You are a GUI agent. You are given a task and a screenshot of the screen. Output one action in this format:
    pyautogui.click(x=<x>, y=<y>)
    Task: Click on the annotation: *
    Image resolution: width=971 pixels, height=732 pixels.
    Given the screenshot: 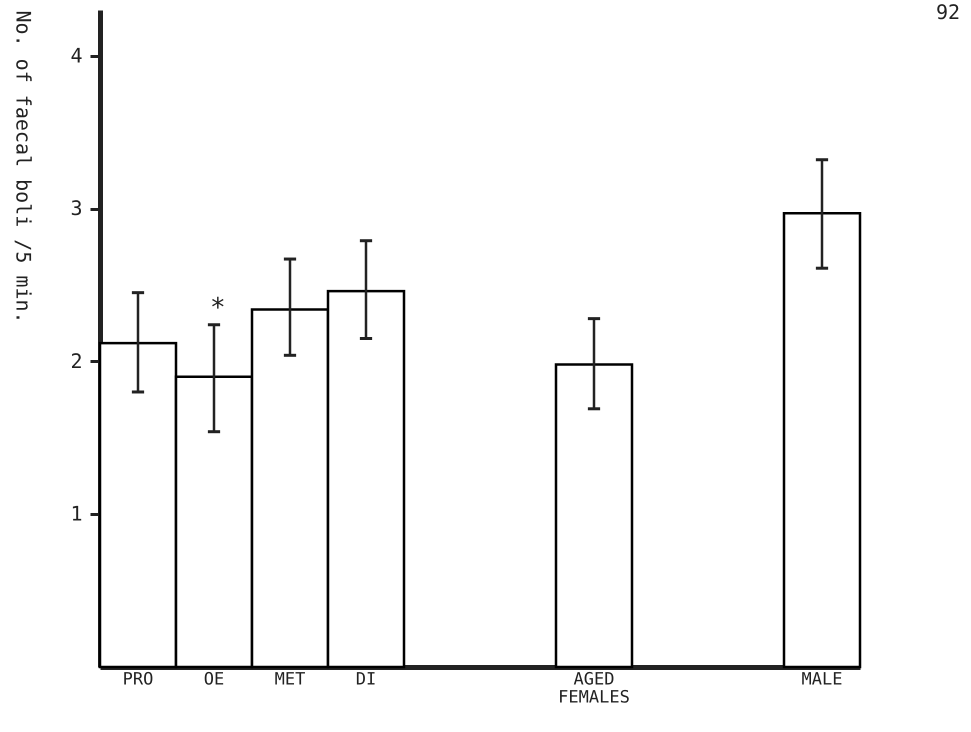 What is the action you would take?
    pyautogui.click(x=218, y=308)
    